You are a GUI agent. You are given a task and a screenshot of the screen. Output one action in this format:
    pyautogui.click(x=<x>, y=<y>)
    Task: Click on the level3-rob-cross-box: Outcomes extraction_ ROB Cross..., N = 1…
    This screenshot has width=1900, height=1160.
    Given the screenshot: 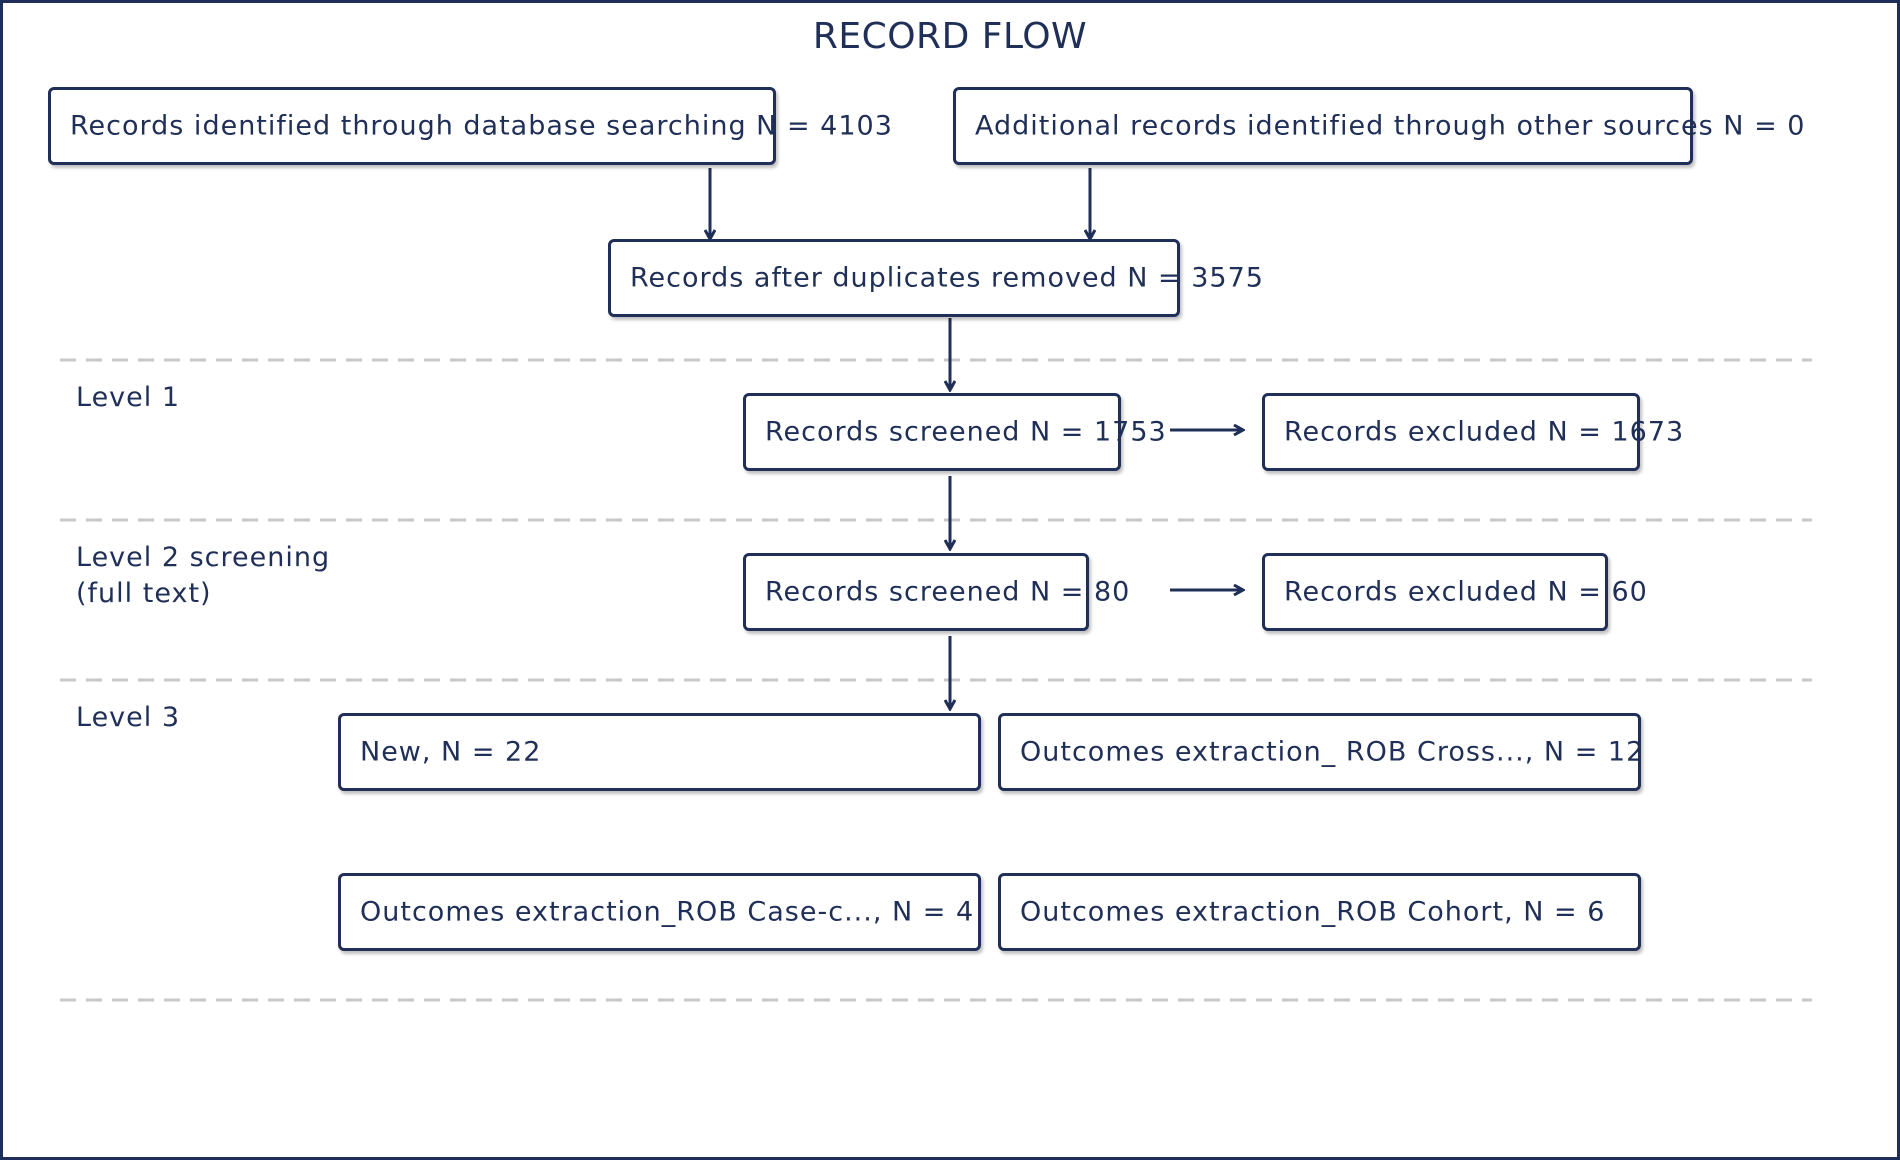 What is the action you would take?
    pyautogui.click(x=1321, y=752)
    